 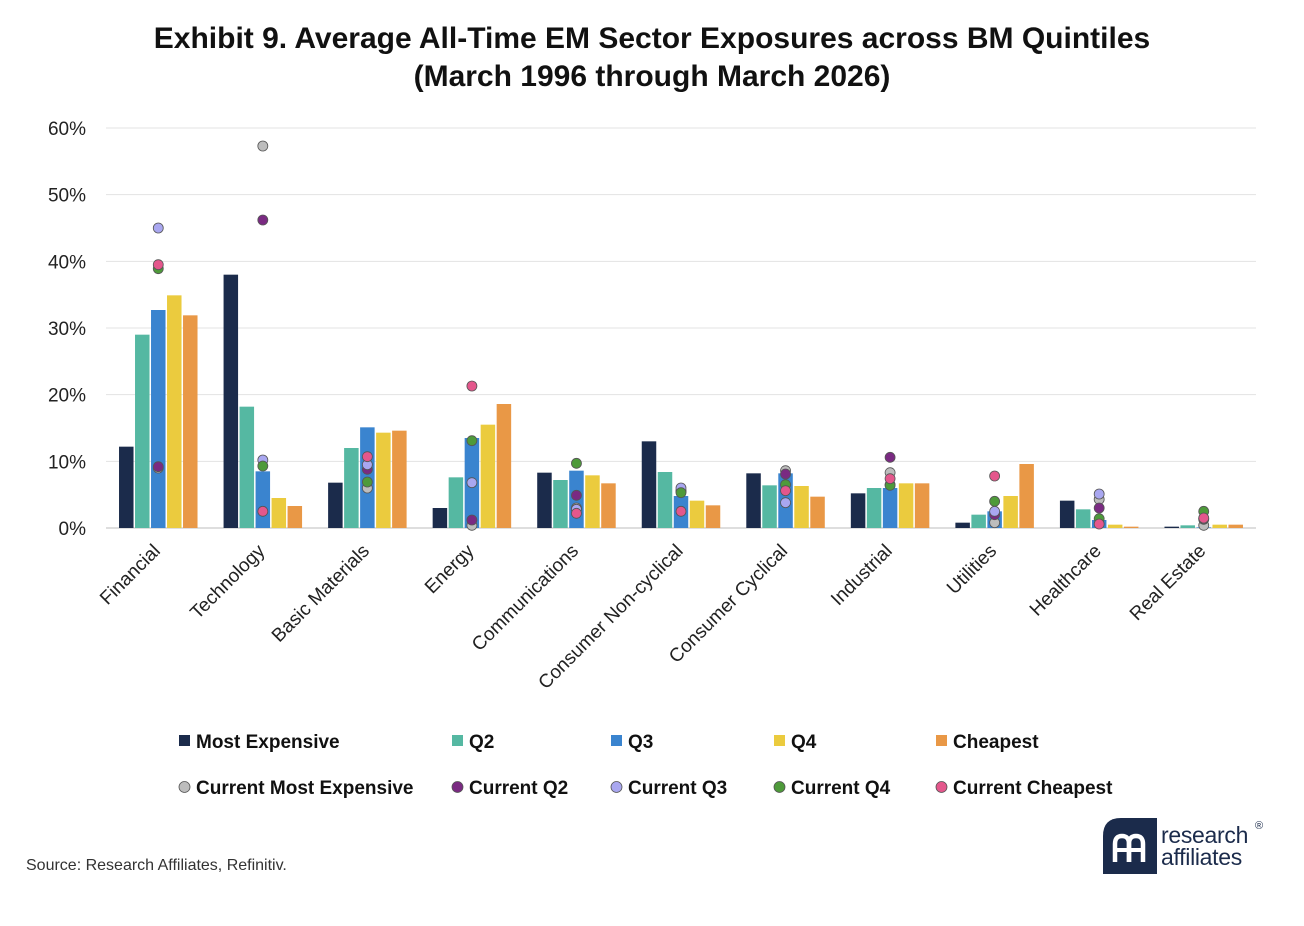 I want to click on legend-label: Q3, so click(x=640, y=742).